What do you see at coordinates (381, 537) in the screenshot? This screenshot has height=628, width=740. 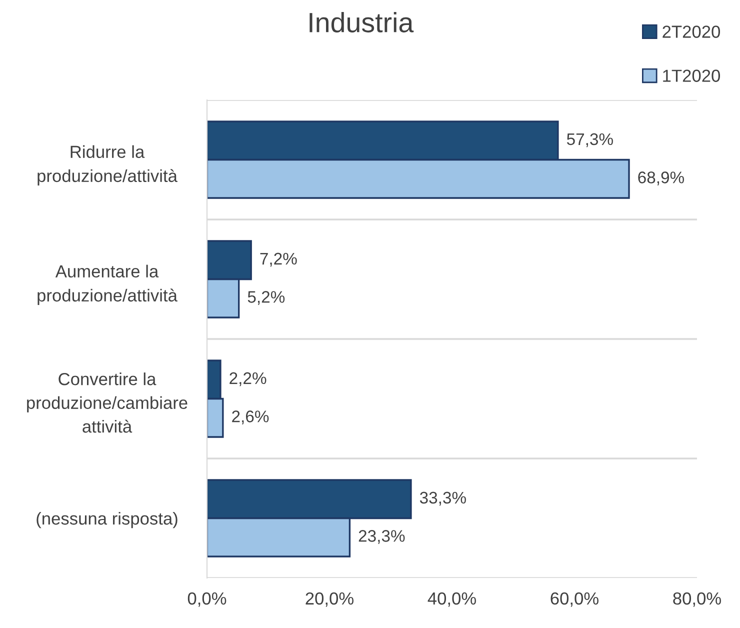 I see `data-label: 23,3%` at bounding box center [381, 537].